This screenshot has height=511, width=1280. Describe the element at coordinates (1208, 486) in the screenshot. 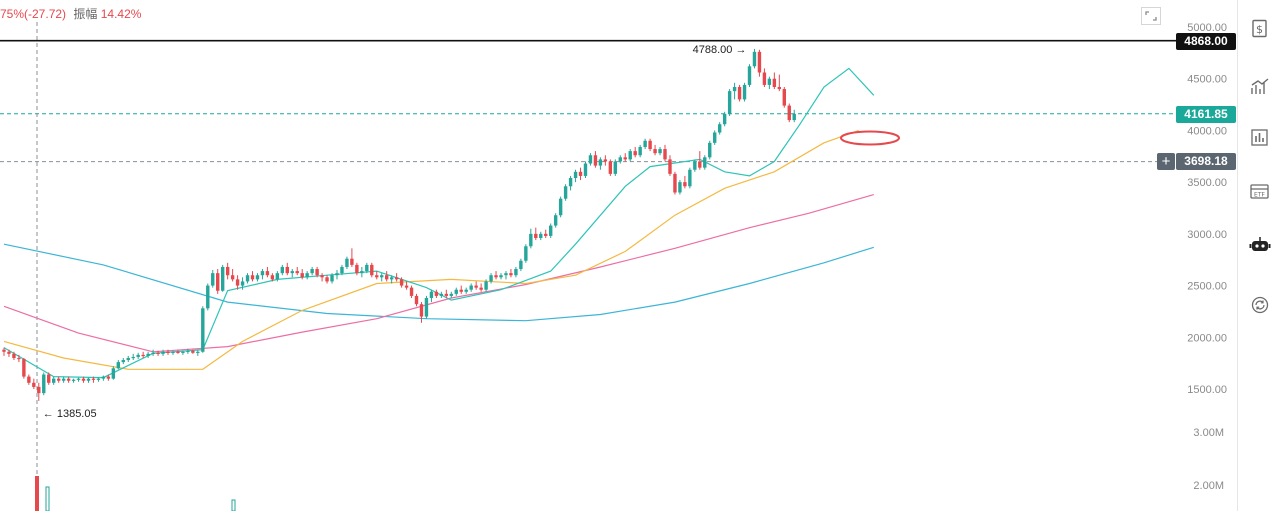

I see `volume-tick-label: 2.00M` at that location.